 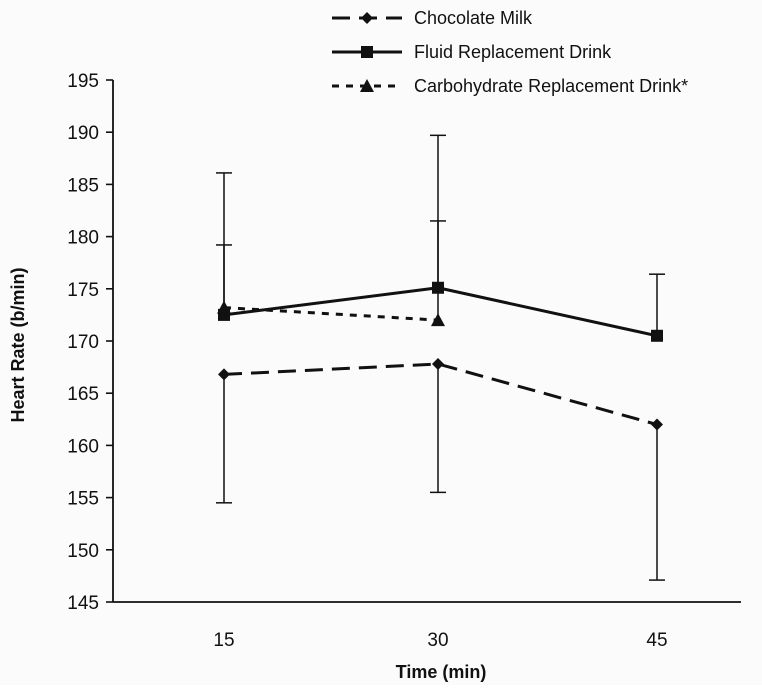 I want to click on y-tick-label: 190, so click(x=83, y=133).